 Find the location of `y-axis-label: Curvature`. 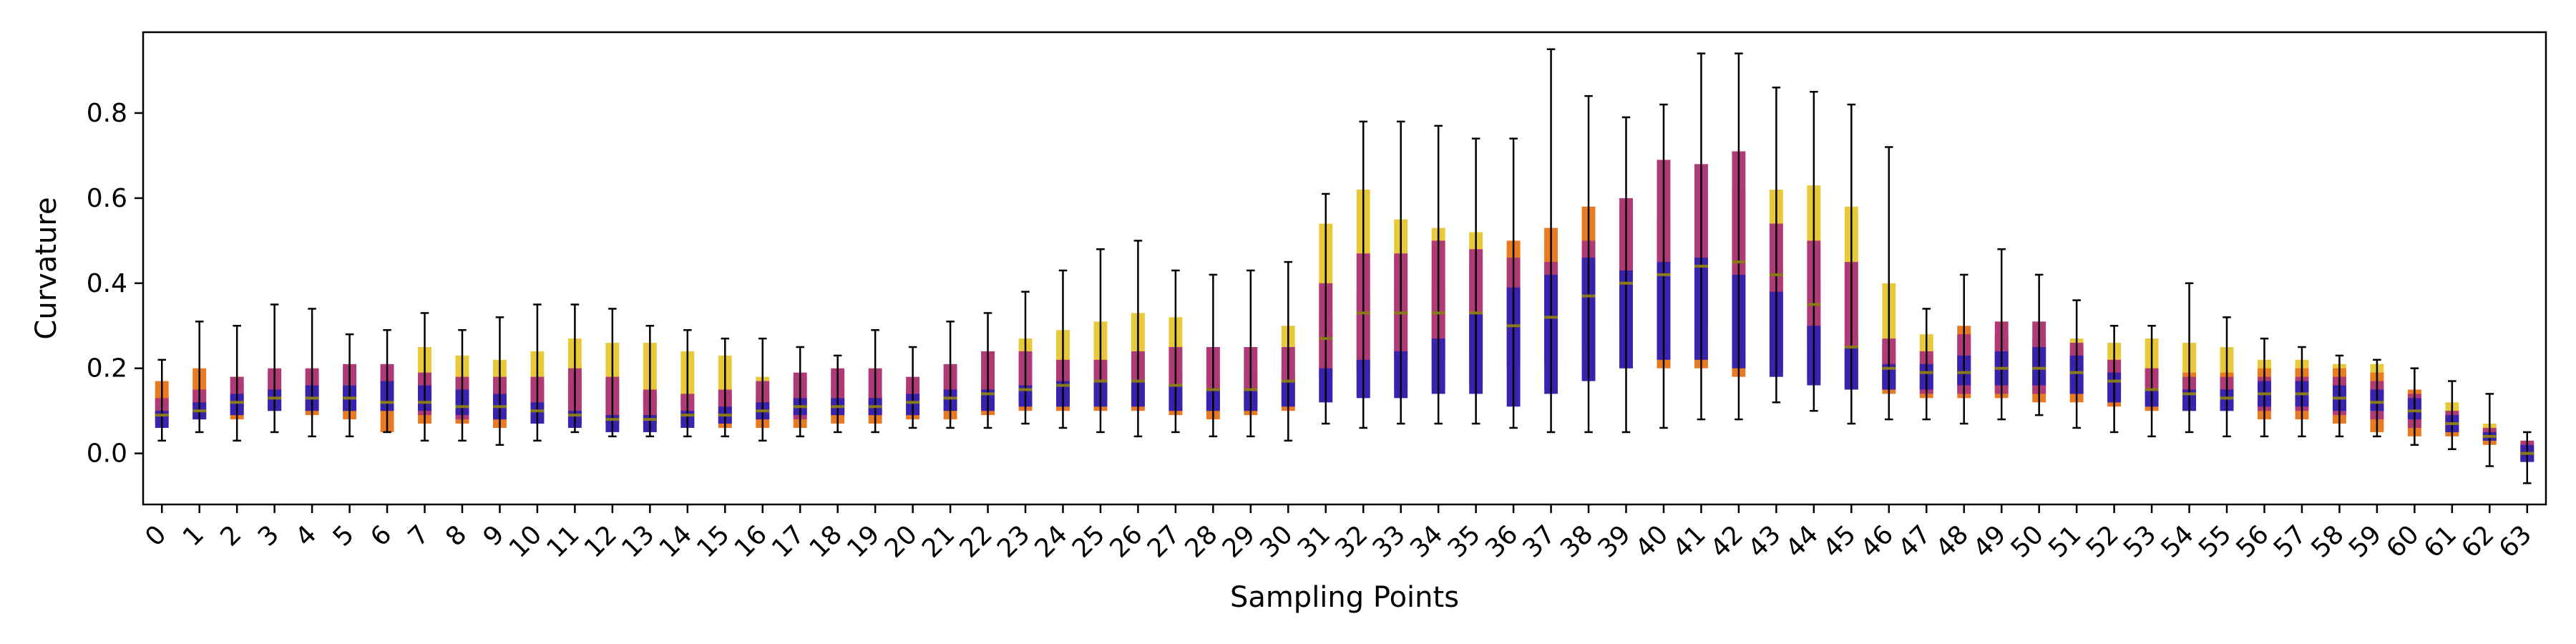

y-axis-label: Curvature is located at coordinates (46, 268).